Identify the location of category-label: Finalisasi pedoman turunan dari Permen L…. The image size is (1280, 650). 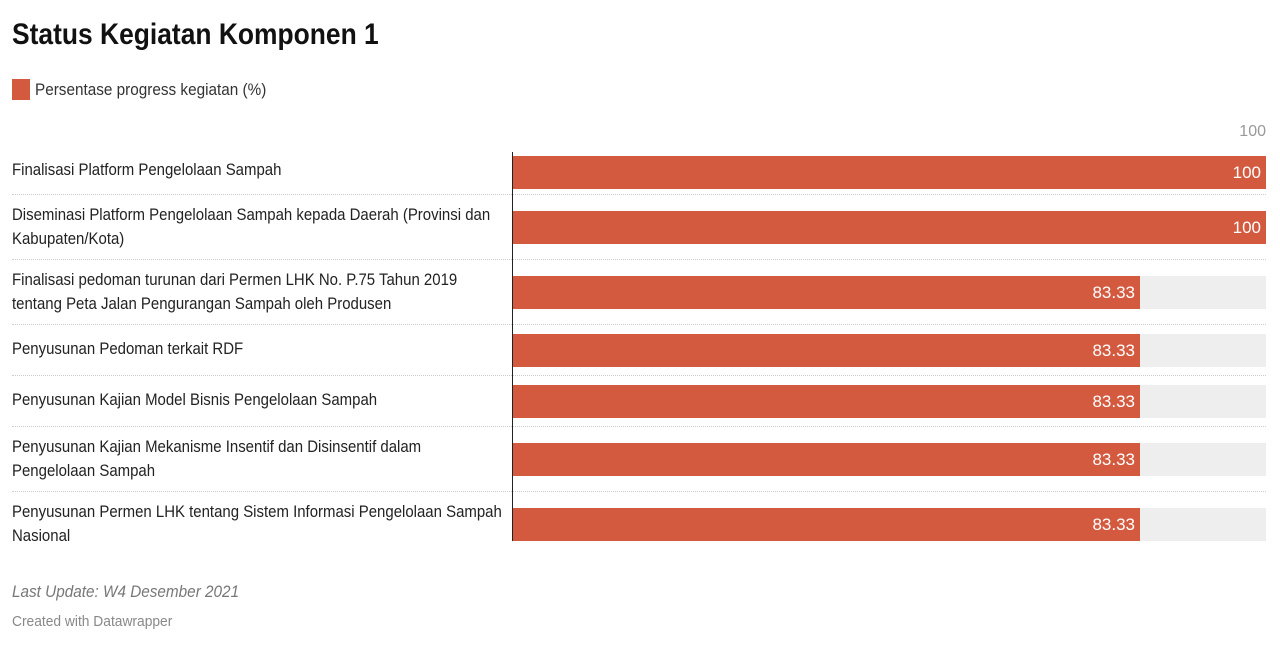
(235, 291).